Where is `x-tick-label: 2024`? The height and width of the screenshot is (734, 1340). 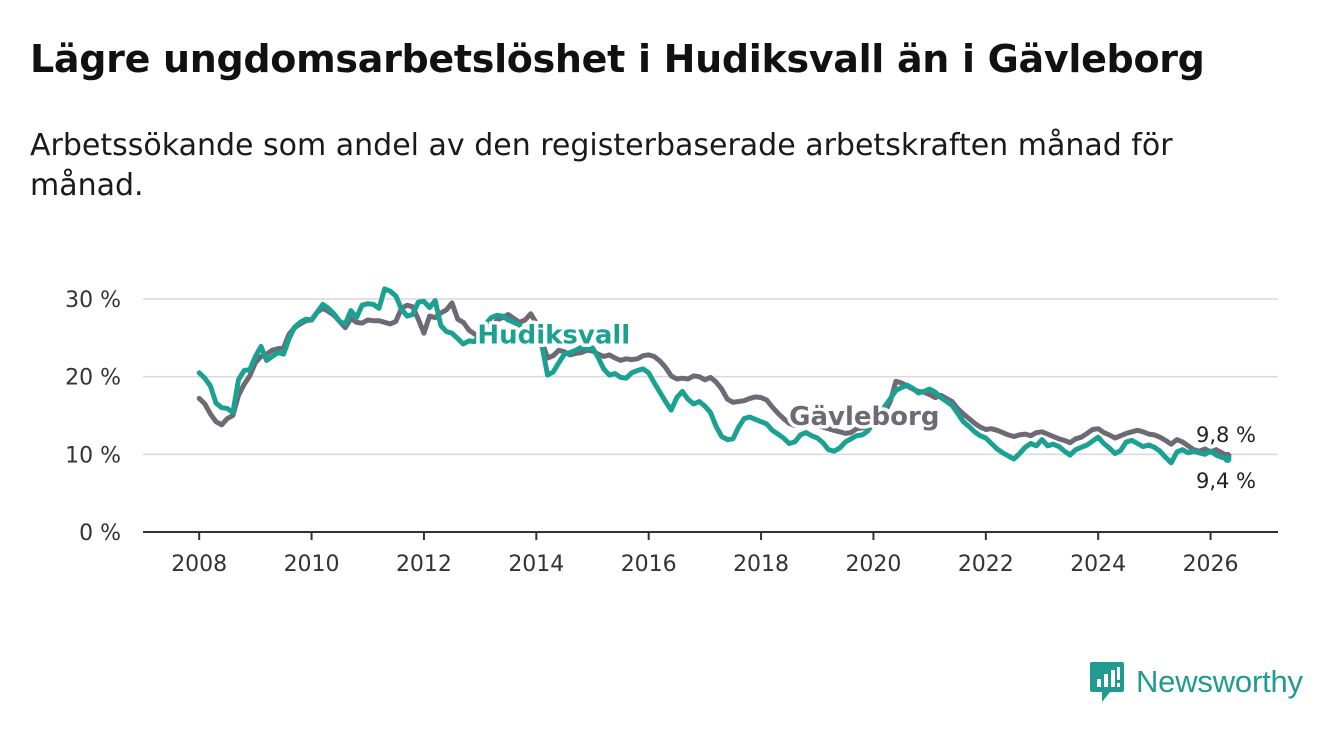 x-tick-label: 2024 is located at coordinates (1098, 564).